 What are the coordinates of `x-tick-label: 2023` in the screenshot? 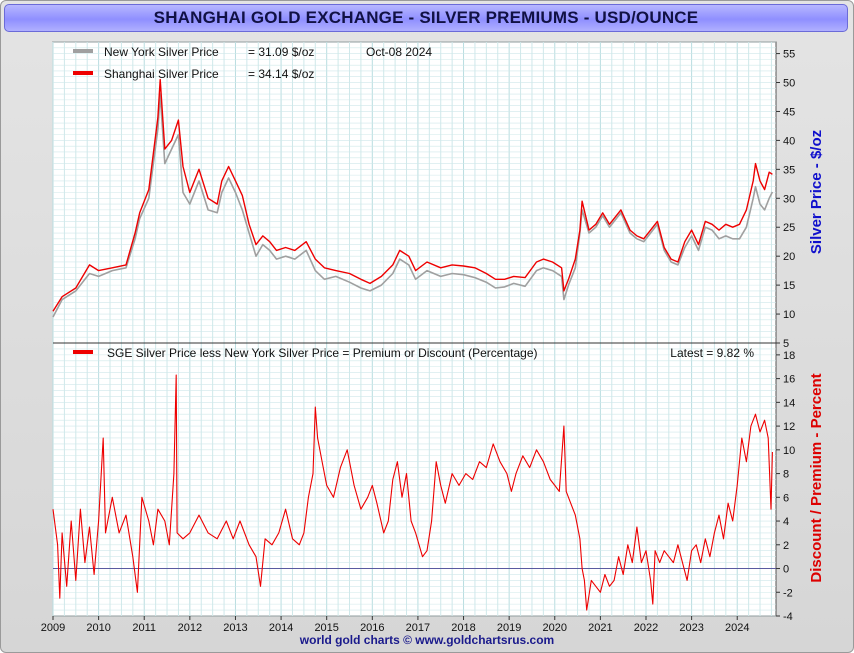 It's located at (691, 628).